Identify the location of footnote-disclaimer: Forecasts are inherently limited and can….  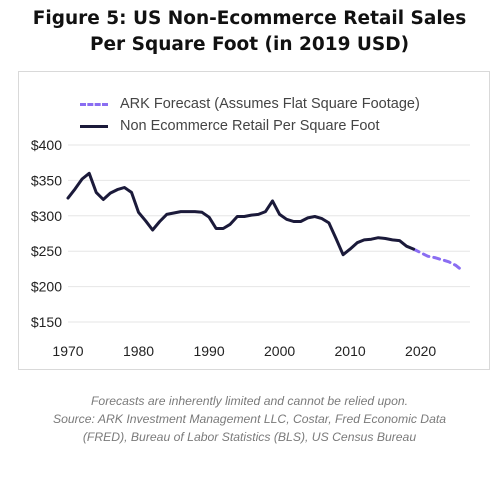
(249, 401).